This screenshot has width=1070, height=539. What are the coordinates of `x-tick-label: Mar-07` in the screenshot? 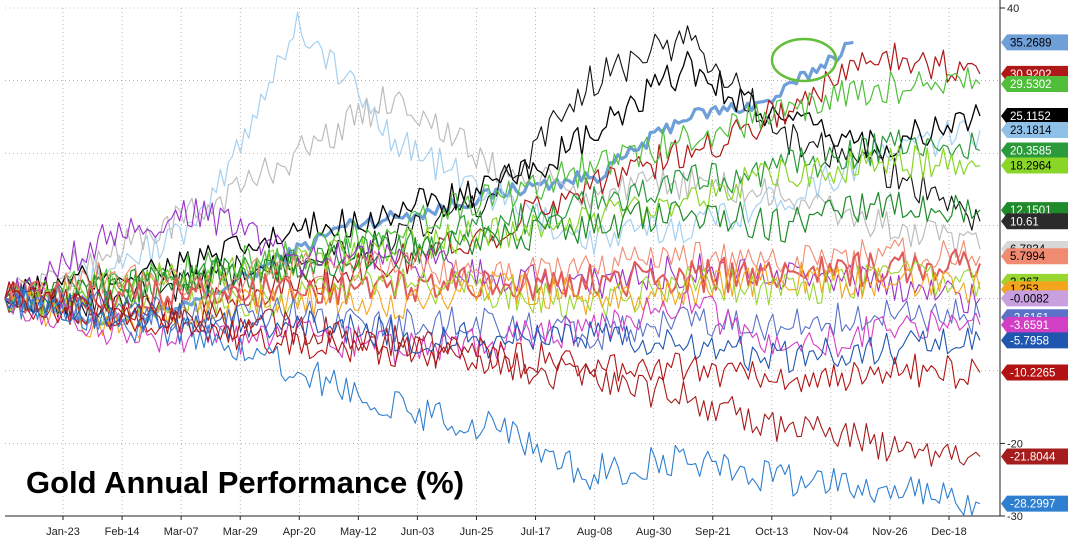 It's located at (181, 532).